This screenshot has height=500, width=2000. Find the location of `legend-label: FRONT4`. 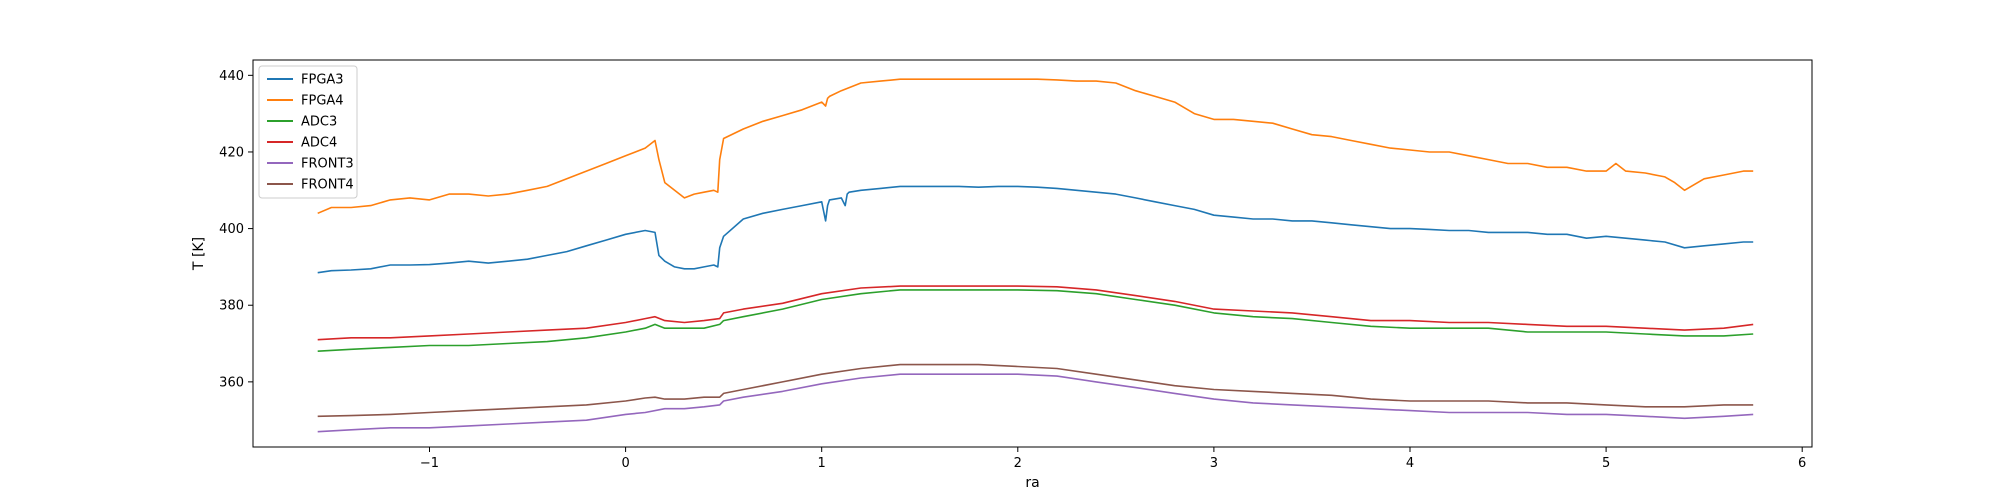

legend-label: FRONT4 is located at coordinates (327, 185).